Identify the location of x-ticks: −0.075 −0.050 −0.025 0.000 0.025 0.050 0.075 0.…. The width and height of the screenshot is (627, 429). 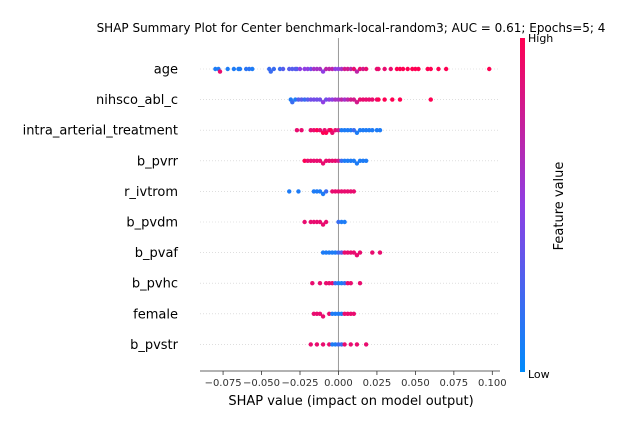
(356, 380).